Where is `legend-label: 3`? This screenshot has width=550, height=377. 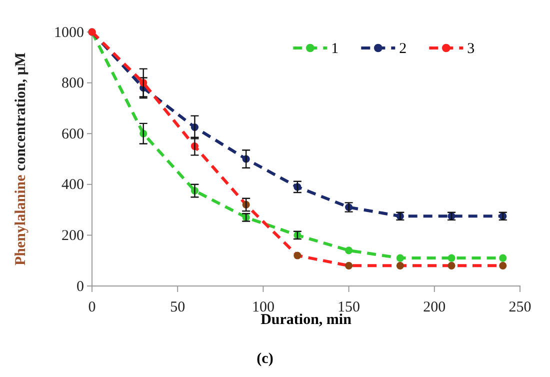
legend-label: 3 is located at coordinates (471, 49).